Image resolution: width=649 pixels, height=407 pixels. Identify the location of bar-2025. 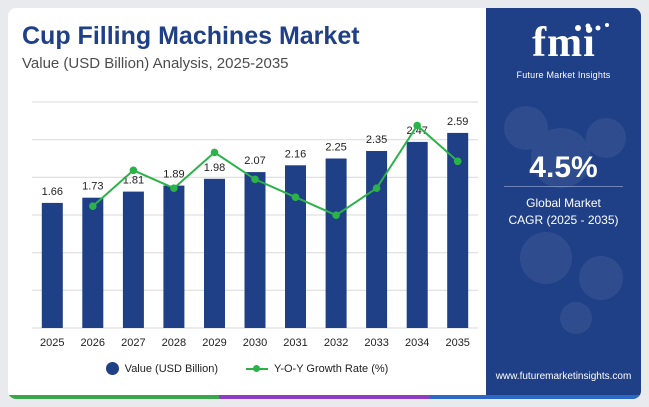
(52, 265).